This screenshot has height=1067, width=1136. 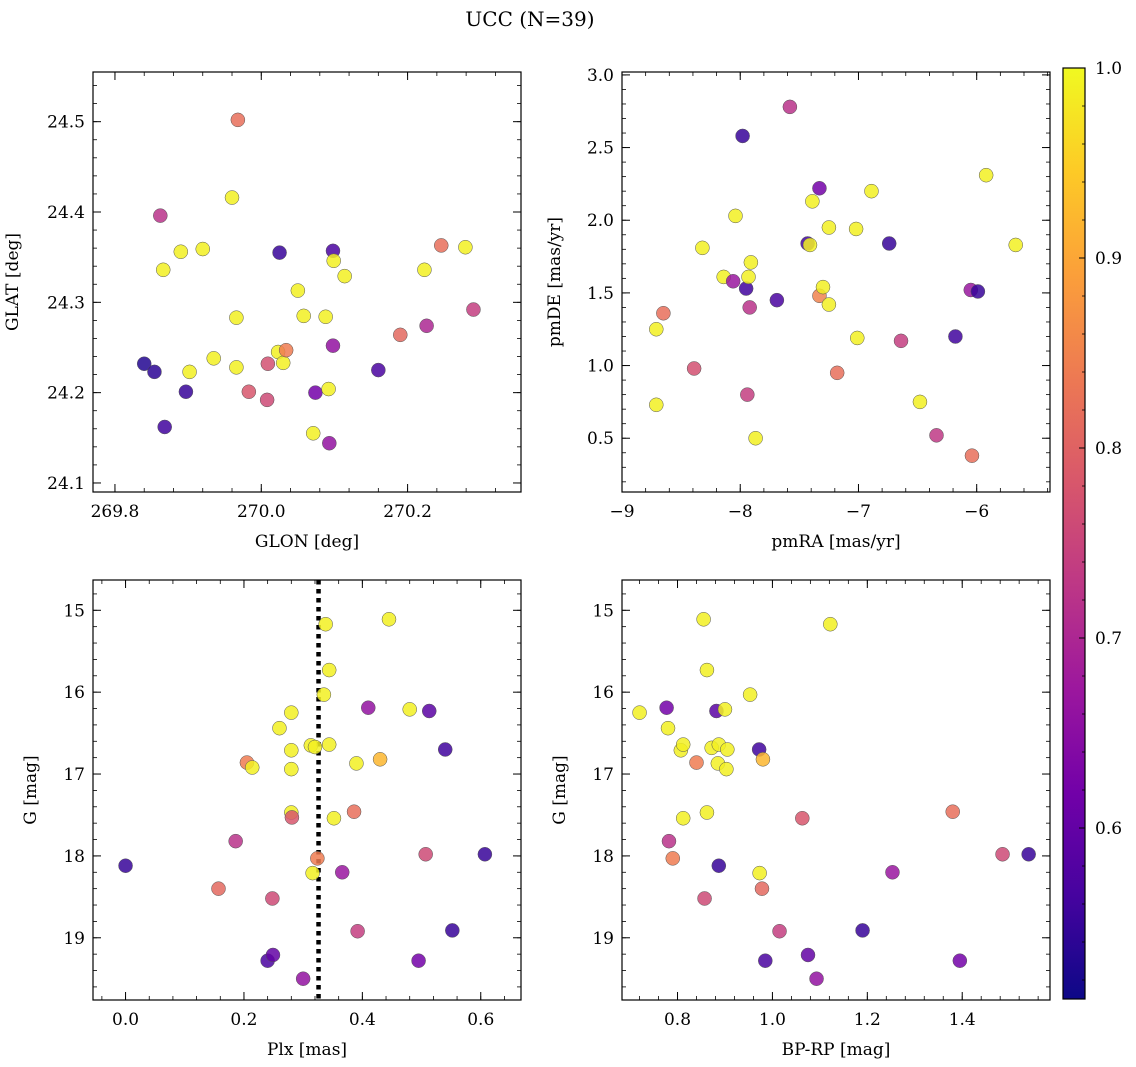 What do you see at coordinates (836, 1050) in the screenshot?
I see `x-axis-label: BP-RP [mag]` at bounding box center [836, 1050].